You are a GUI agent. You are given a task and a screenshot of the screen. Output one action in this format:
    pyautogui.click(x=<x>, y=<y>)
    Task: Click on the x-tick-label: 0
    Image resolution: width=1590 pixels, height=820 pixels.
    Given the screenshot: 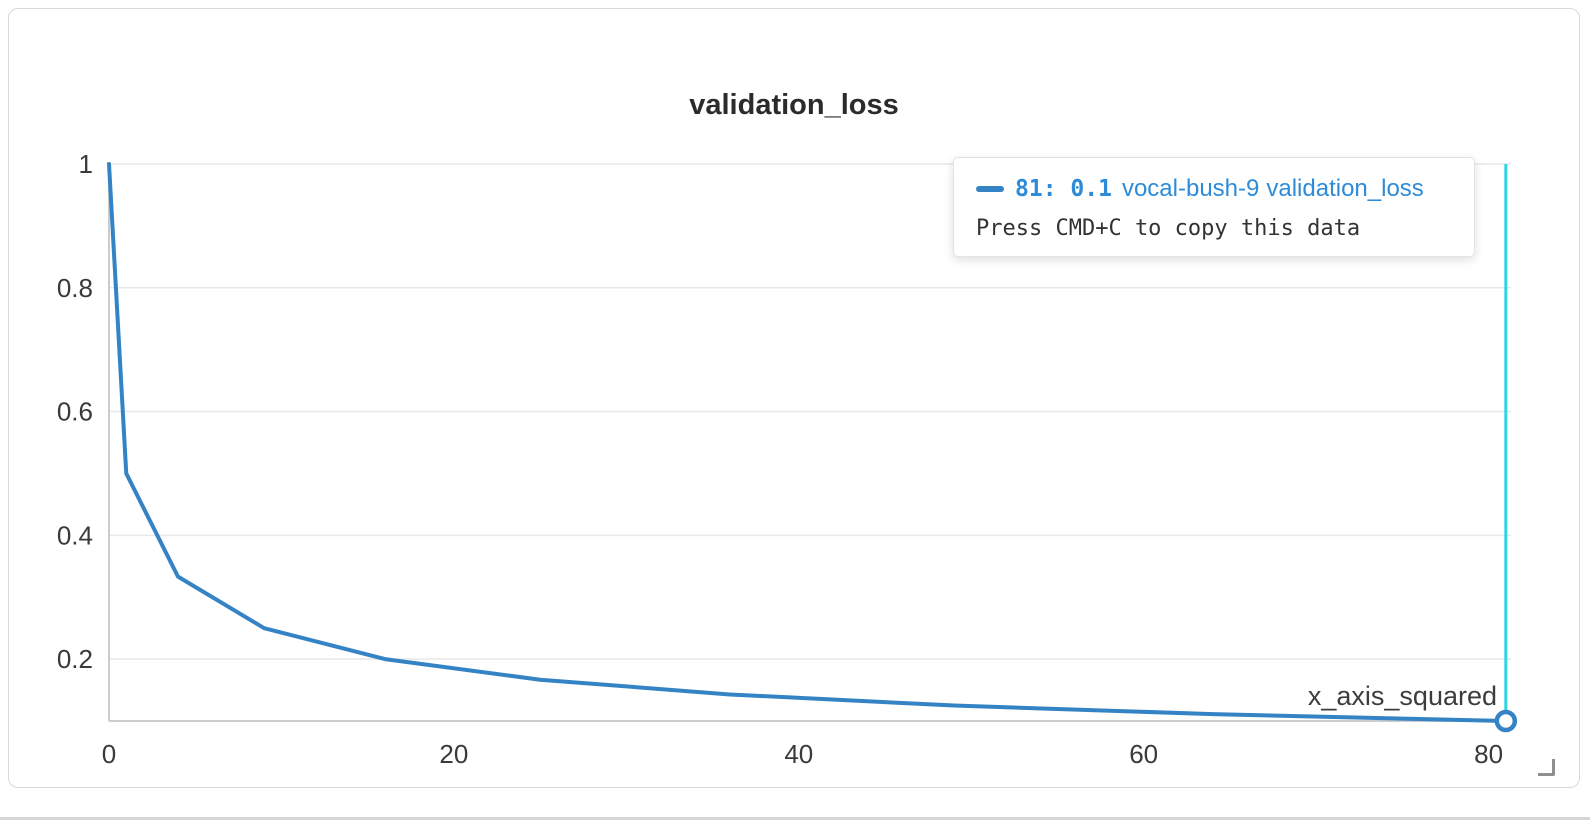 What is the action you would take?
    pyautogui.click(x=109, y=754)
    